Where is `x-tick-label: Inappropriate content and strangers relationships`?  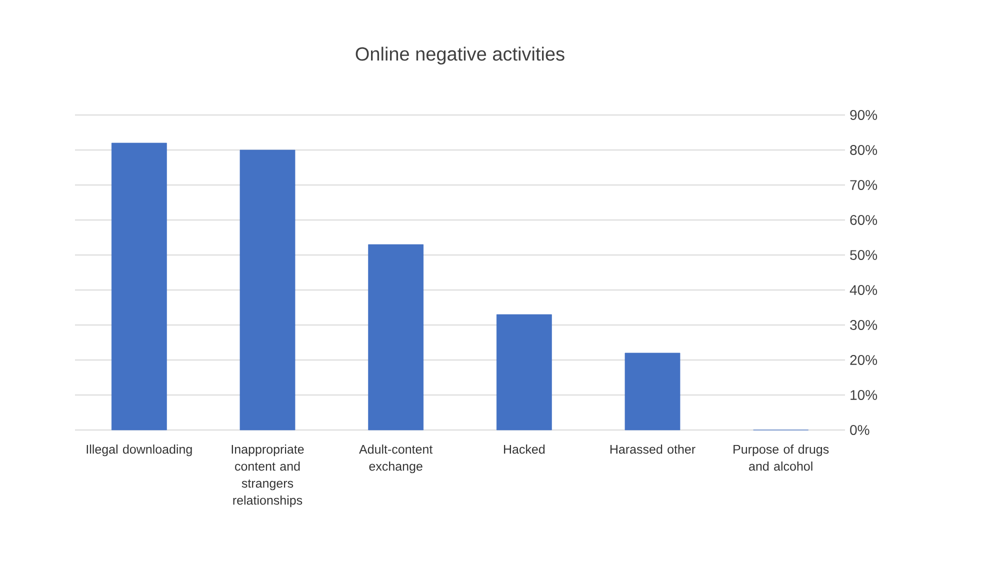 x-tick-label: Inappropriate content and strangers relationships is located at coordinates (268, 476).